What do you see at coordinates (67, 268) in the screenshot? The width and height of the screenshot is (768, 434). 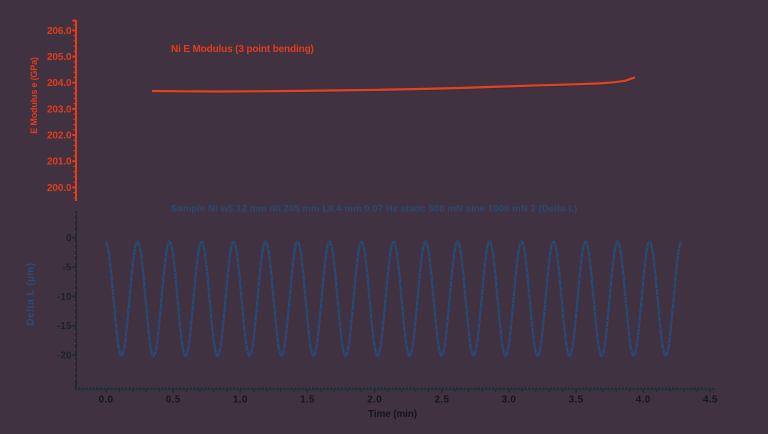 I see `svg-text: -5` at bounding box center [67, 268].